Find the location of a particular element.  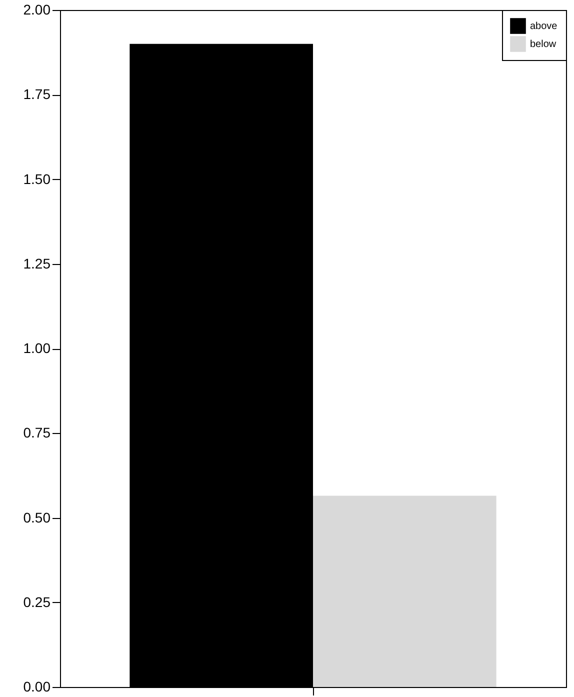

y-tick-label: 1.50 is located at coordinates (37, 178).